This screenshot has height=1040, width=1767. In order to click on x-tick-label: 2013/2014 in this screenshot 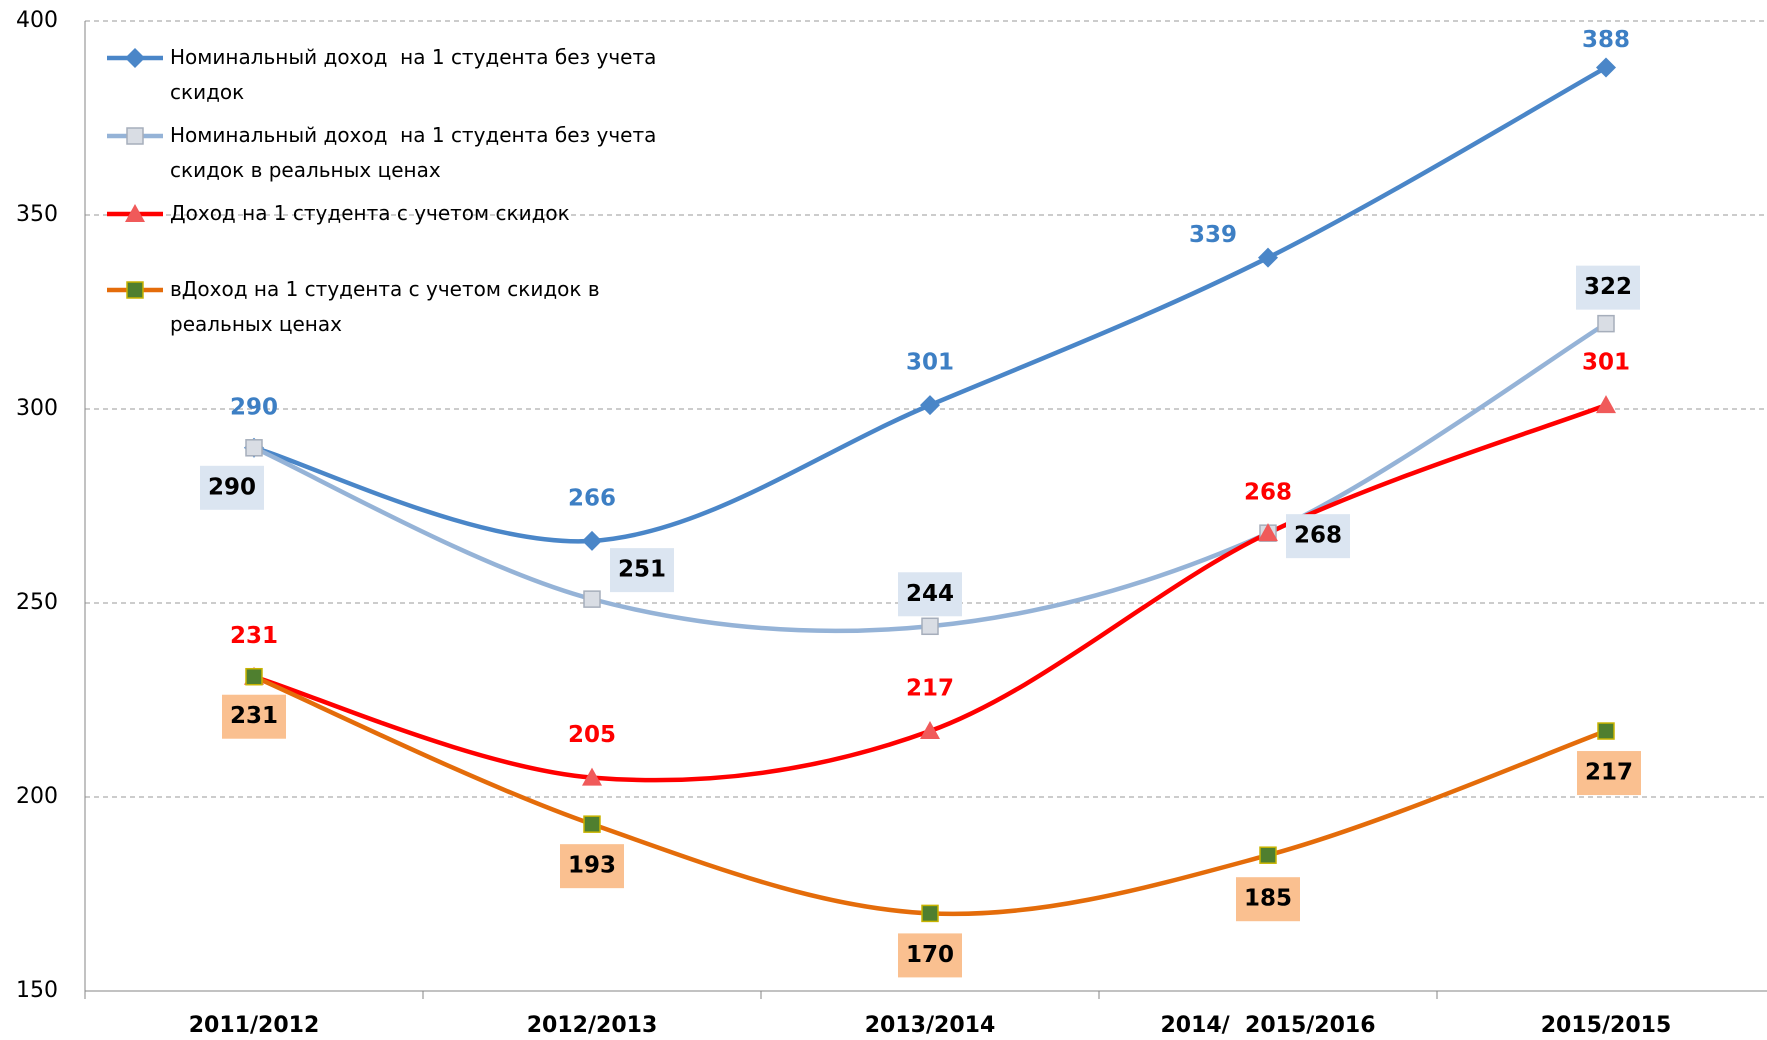, I will do `click(930, 1025)`.